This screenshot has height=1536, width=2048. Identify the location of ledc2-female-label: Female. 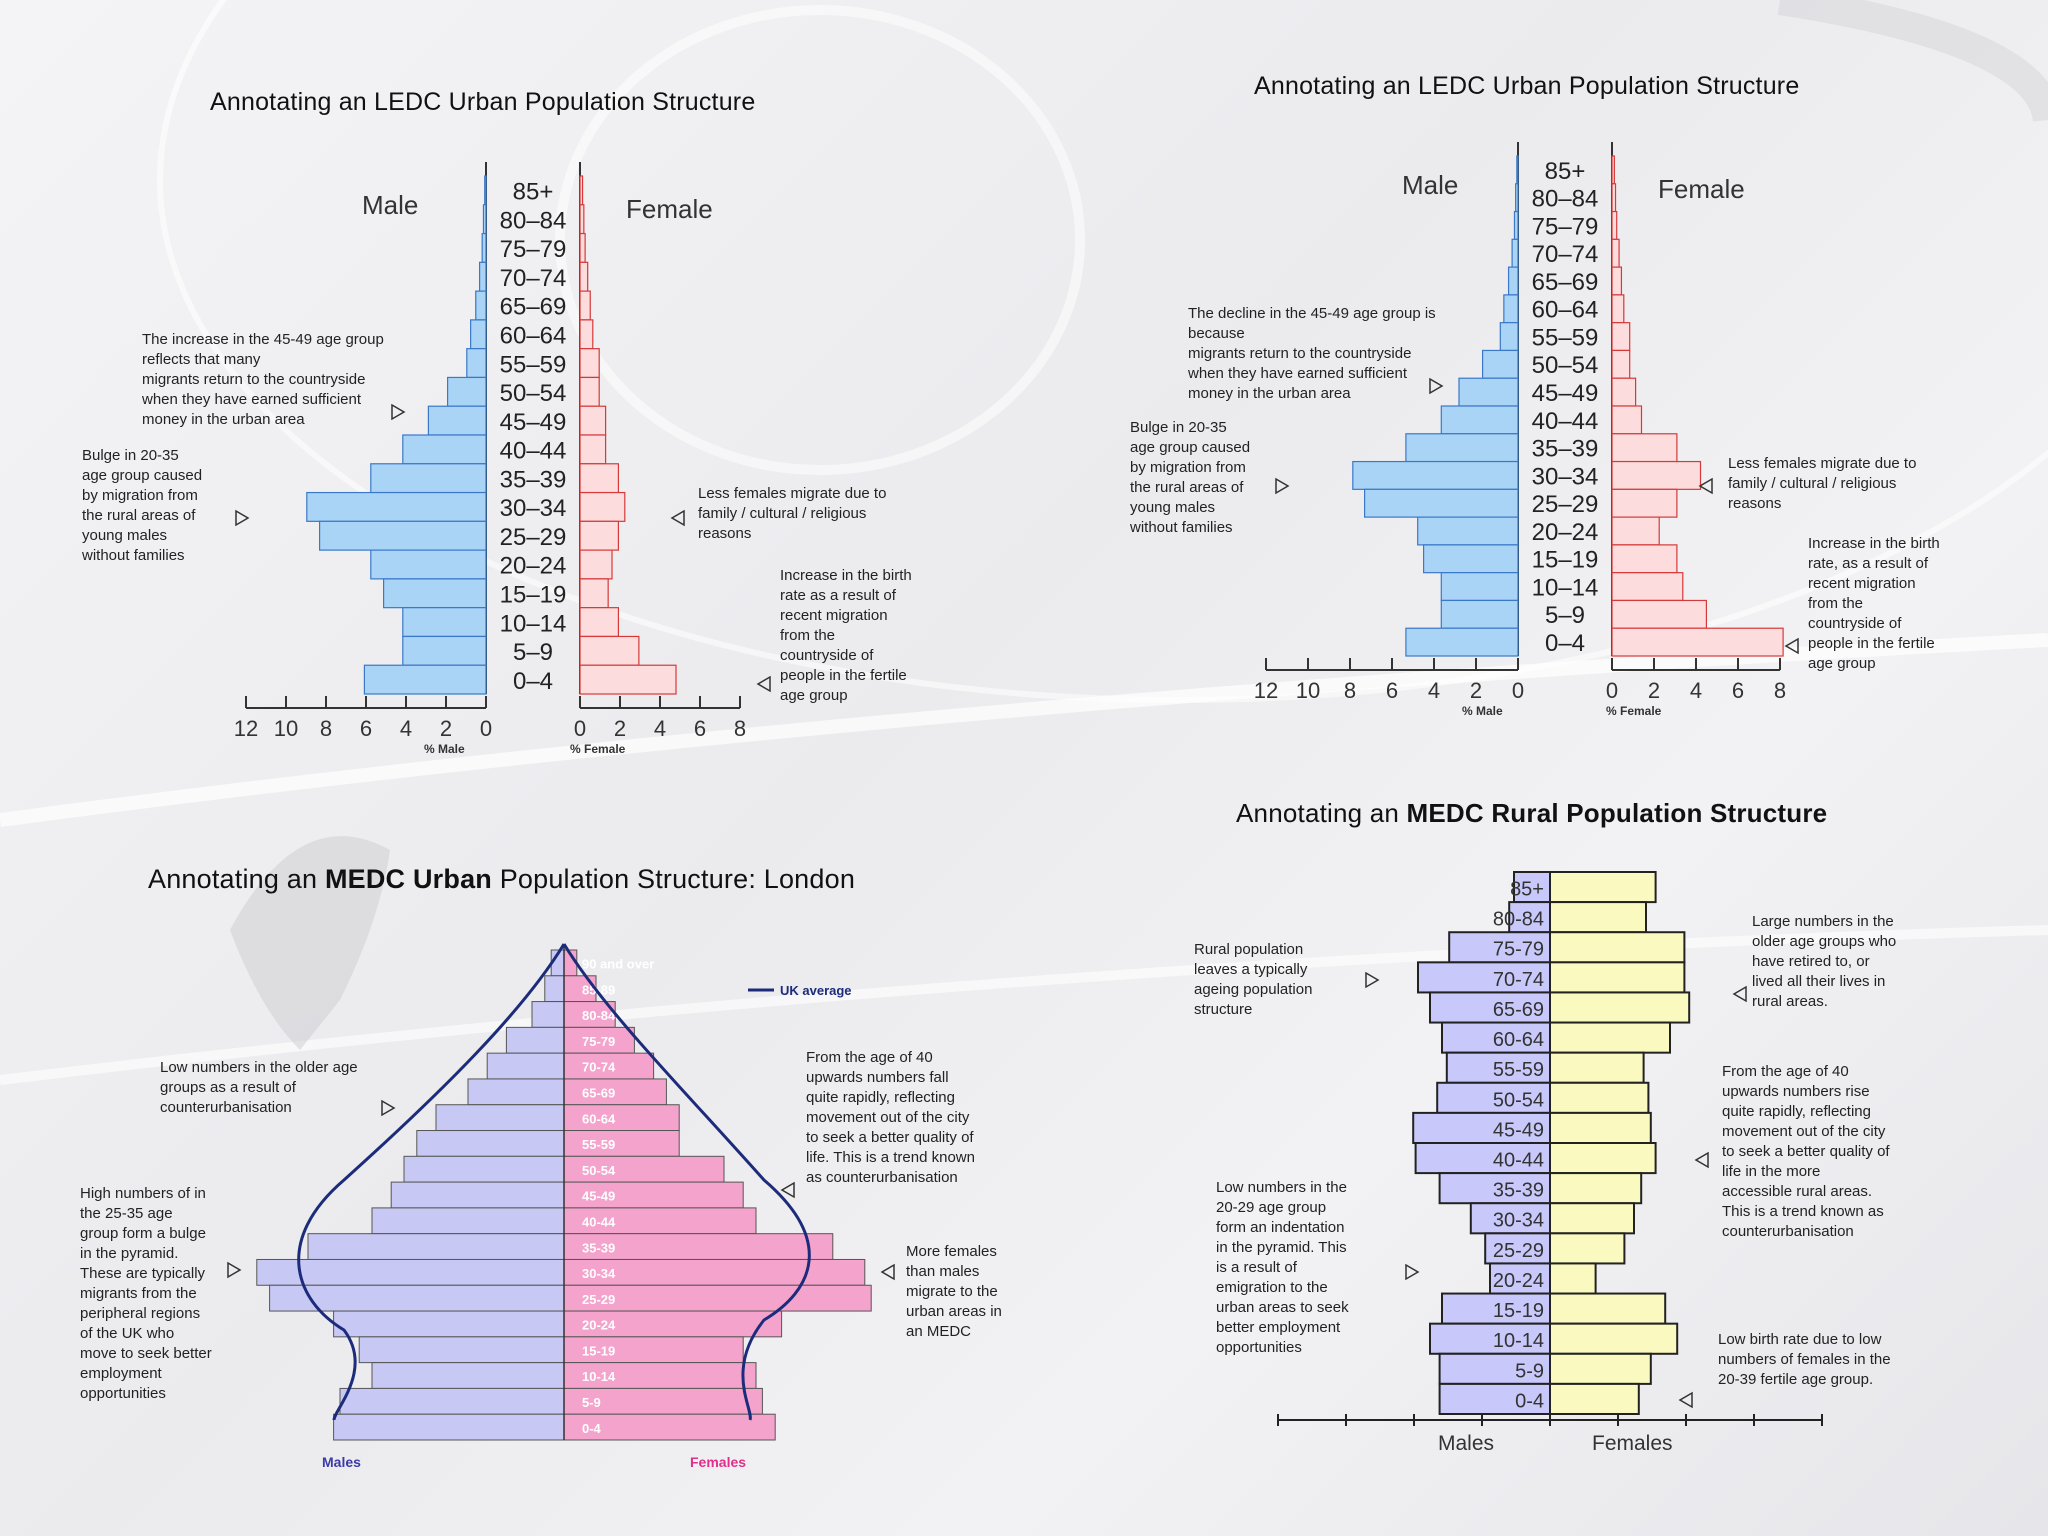
(1701, 189).